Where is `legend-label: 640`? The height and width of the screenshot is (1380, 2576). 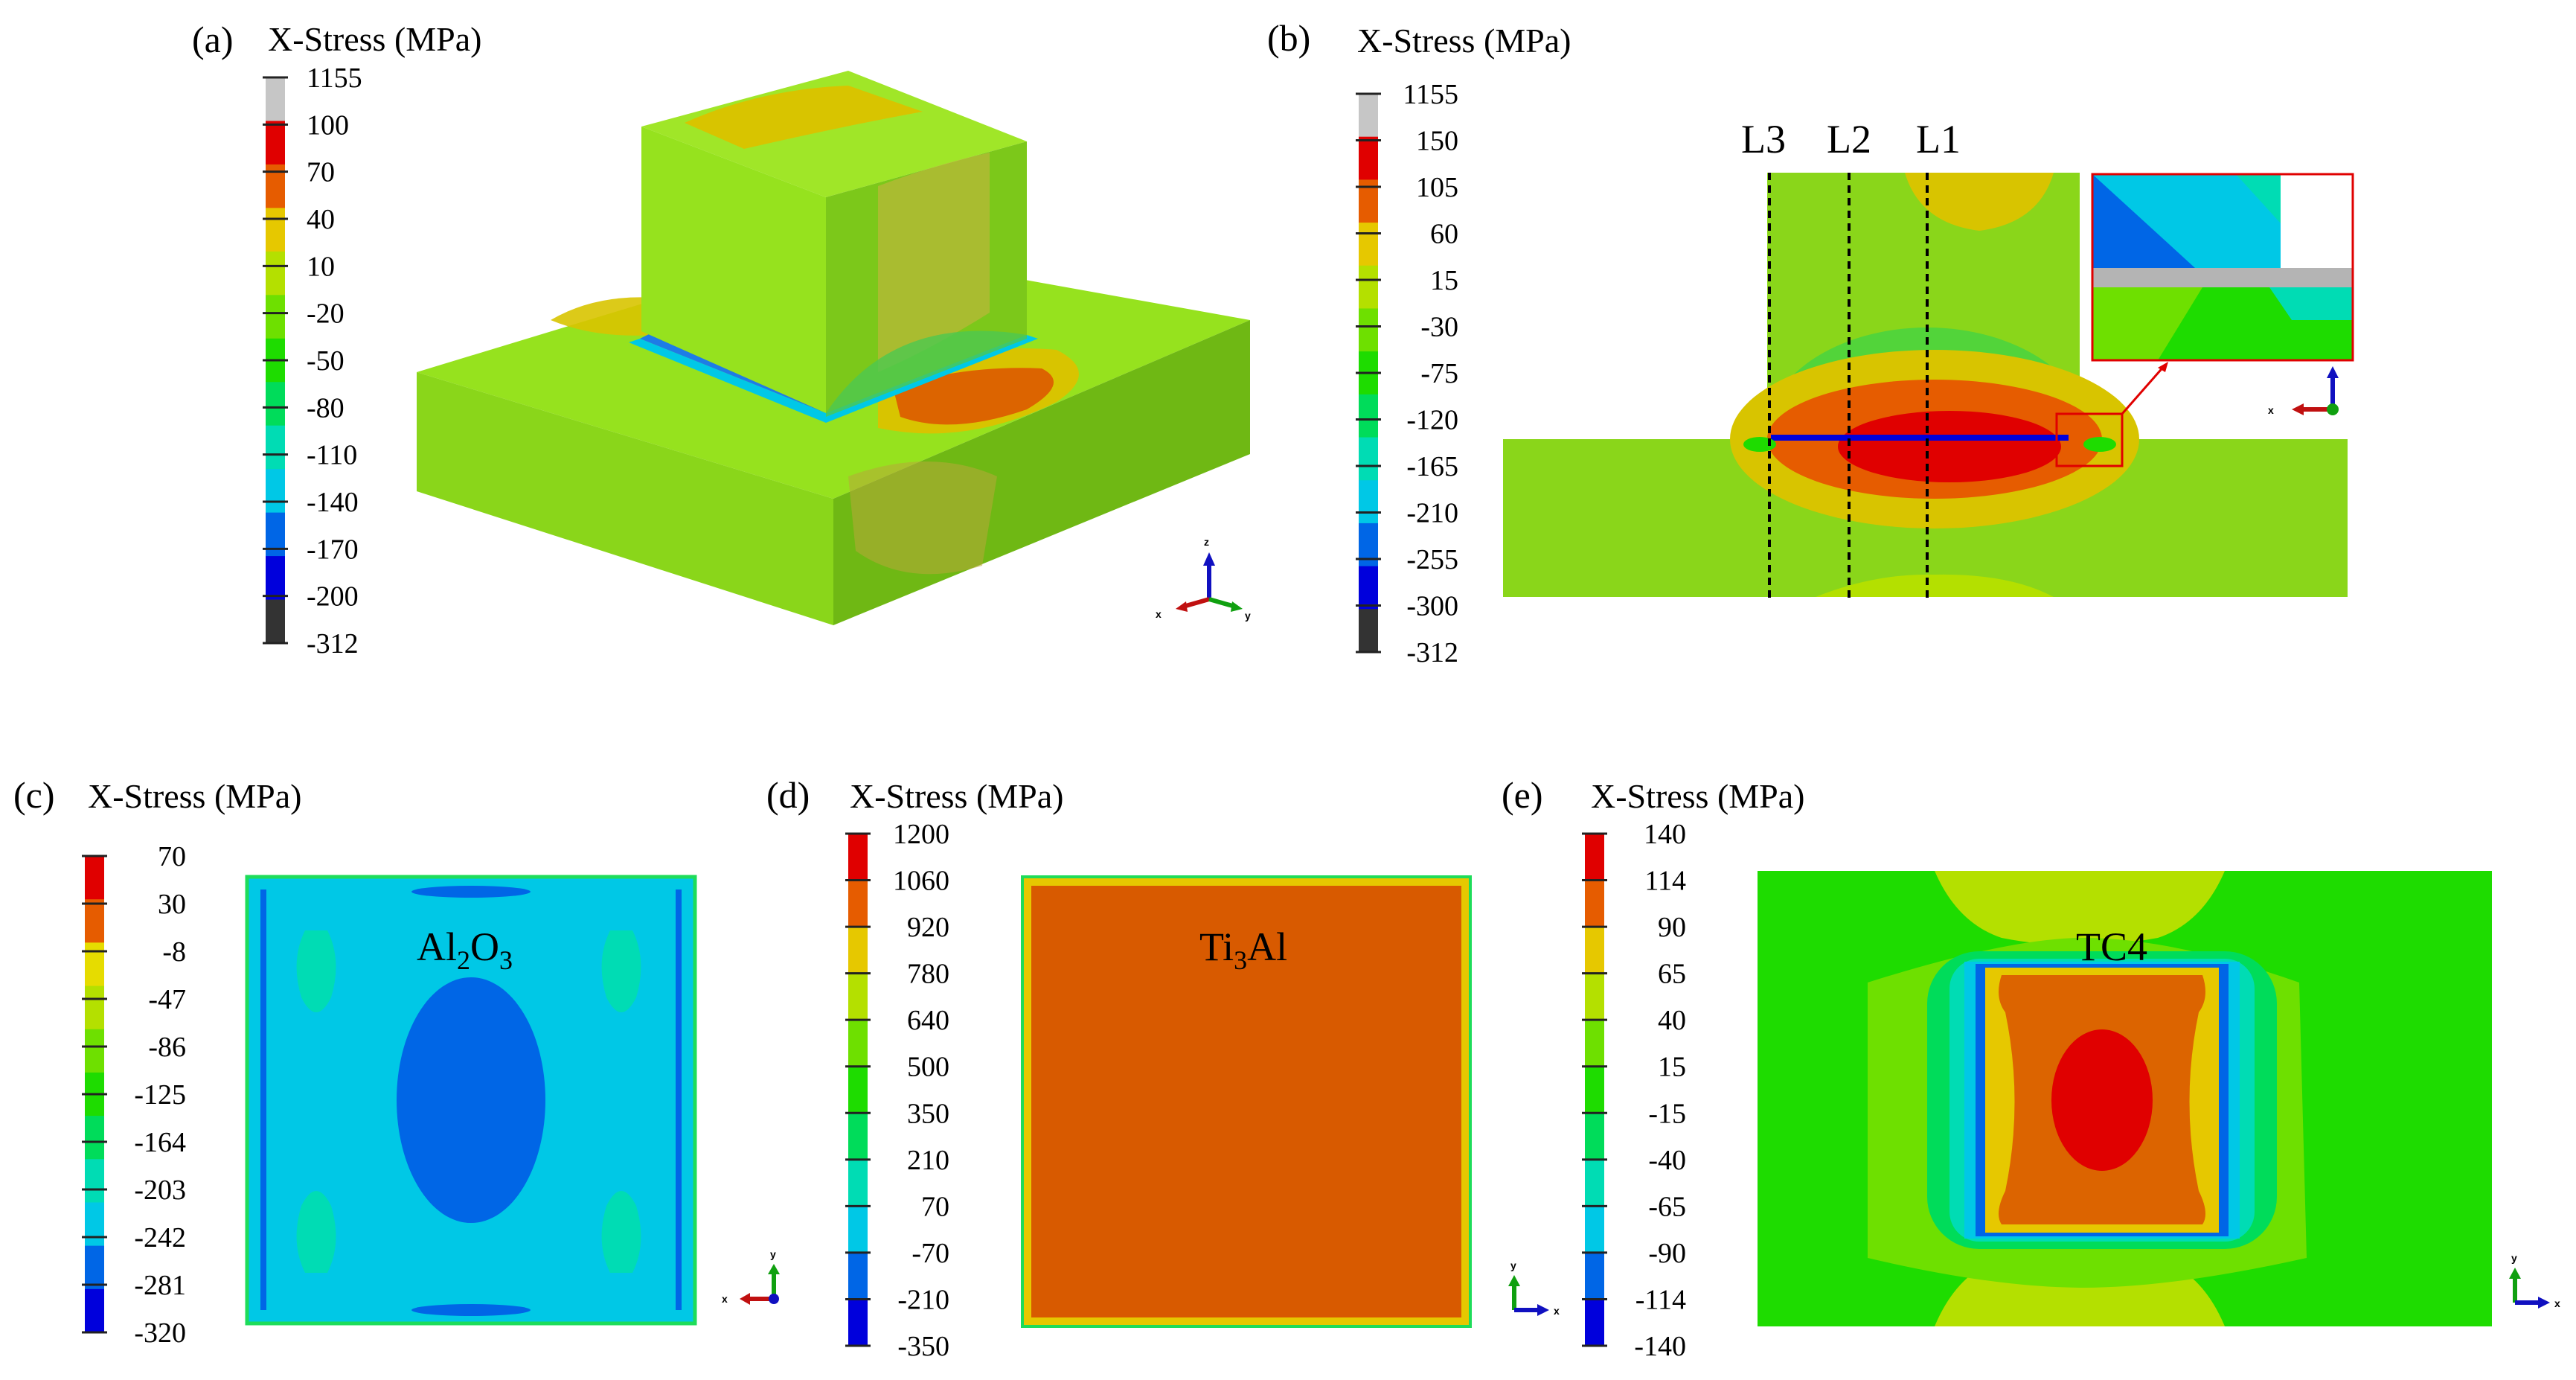 legend-label: 640 is located at coordinates (928, 1021).